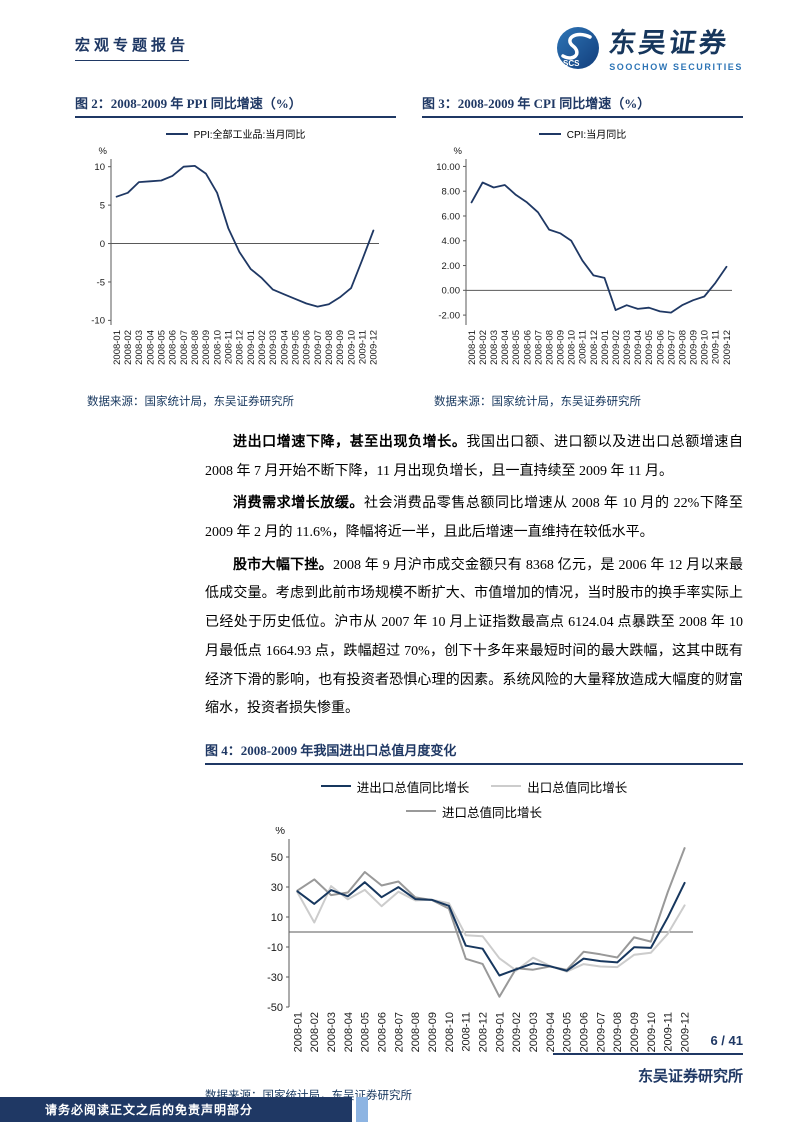 The height and width of the screenshot is (1122, 793). I want to click on brand-logo: SCS 东吴证券 SOOCHOW SECURITIES, so click(649, 50).